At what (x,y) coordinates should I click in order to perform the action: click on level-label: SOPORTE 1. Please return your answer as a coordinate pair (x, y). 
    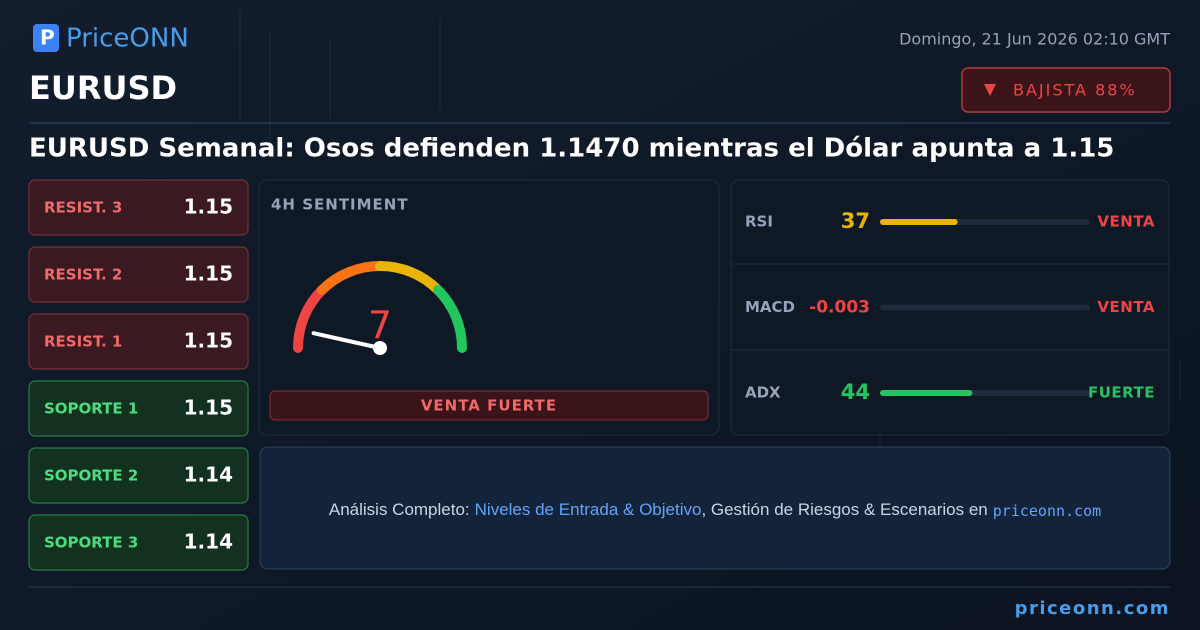
    Looking at the image, I should click on (91, 409).